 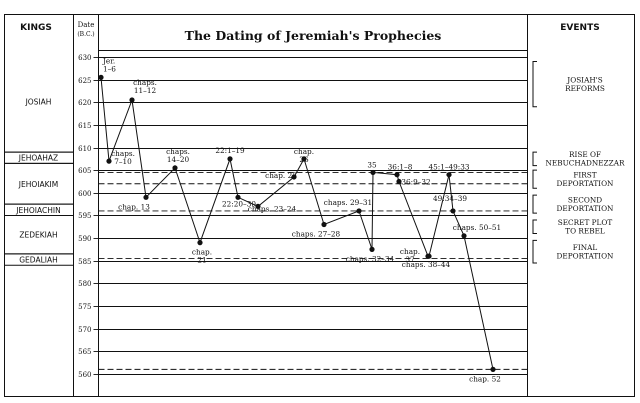 What do you see at coordinates (313, 35) in the screenshot?
I see `chart-title: The Dating of Jeremiah's Prophecies` at bounding box center [313, 35].